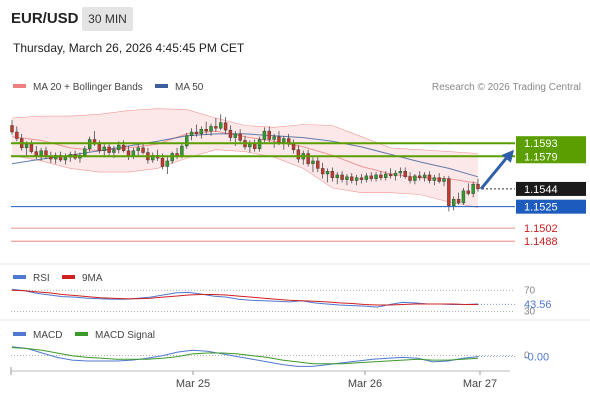 Image resolution: width=590 pixels, height=400 pixels. Describe the element at coordinates (530, 290) in the screenshot. I see `rsi-ref-label: 70` at that location.